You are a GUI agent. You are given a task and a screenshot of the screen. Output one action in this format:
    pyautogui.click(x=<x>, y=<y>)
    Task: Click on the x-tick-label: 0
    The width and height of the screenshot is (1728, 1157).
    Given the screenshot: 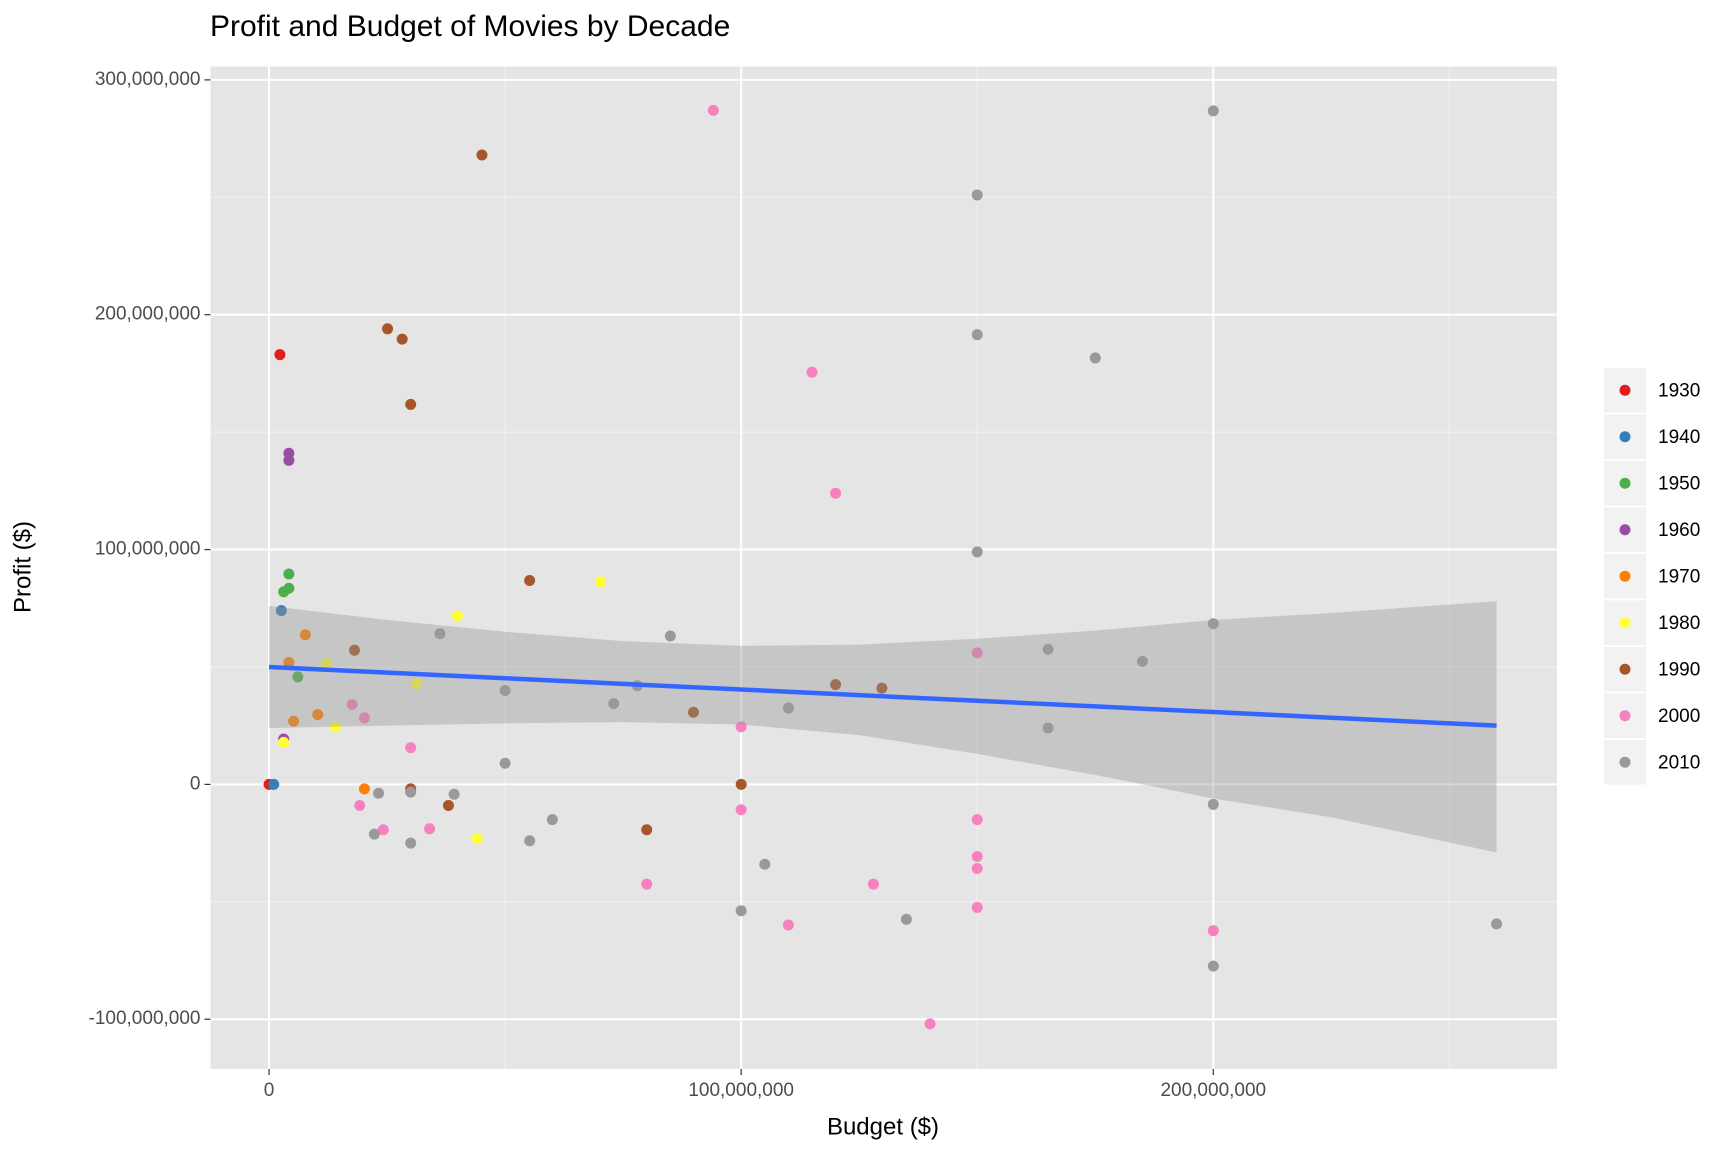 What is the action you would take?
    pyautogui.click(x=269, y=1090)
    